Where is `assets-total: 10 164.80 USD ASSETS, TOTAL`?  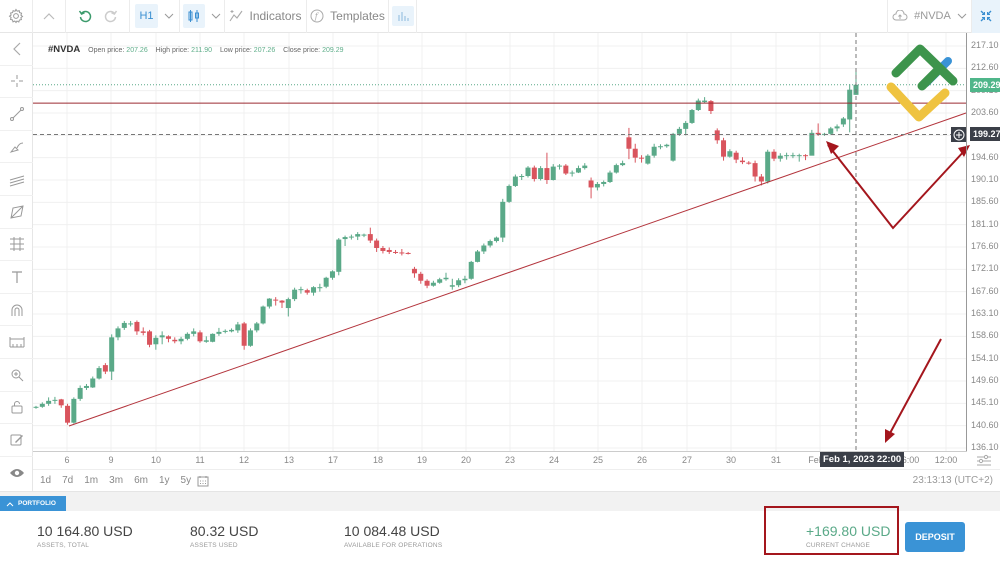 assets-total: 10 164.80 USD ASSETS, TOTAL is located at coordinates (85, 536).